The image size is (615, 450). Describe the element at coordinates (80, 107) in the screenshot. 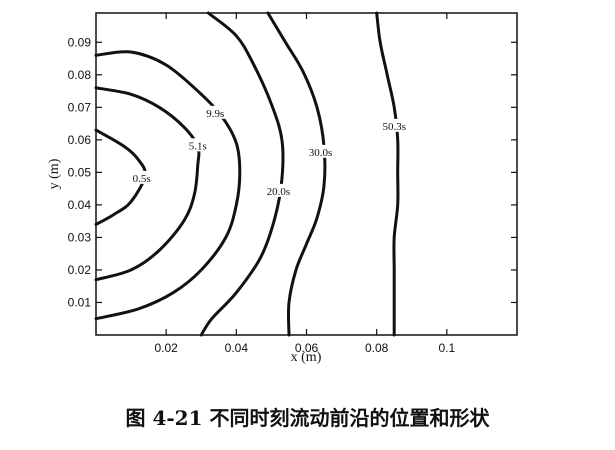

I see `y-tick-label: 0.07` at that location.